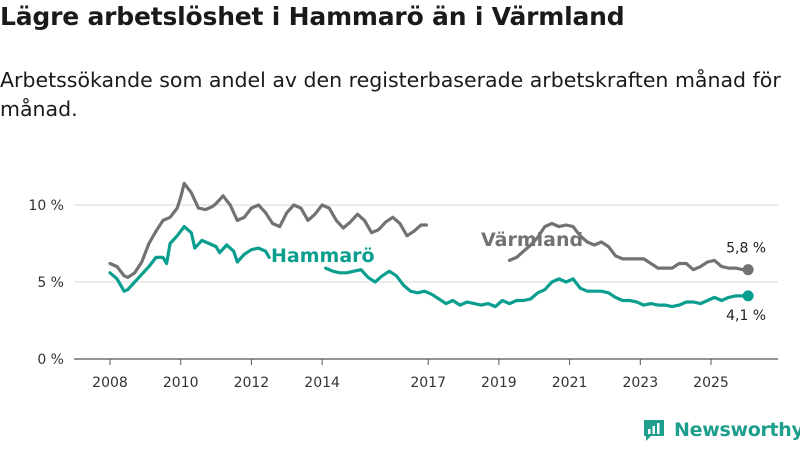 The width and height of the screenshot is (800, 450). I want to click on y-tick-label: 10 %, so click(46, 206).